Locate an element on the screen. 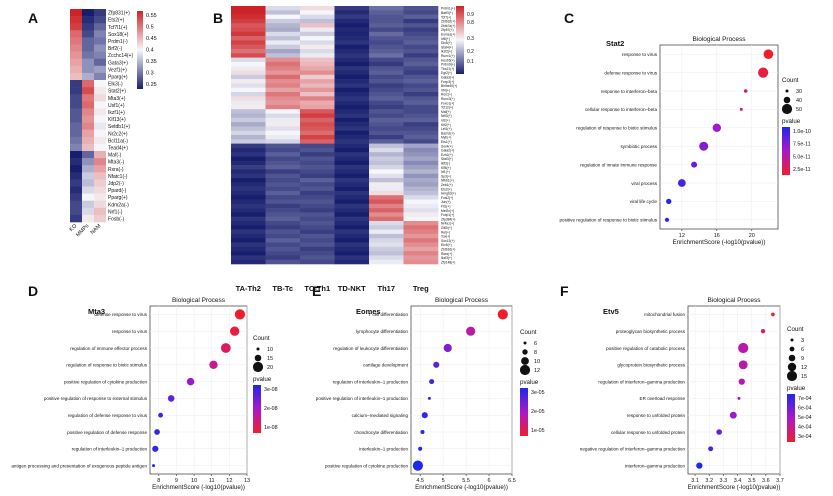 Image resolution: width=833 pixels, height=496 pixels. row-label: Bhlhe40(+) is located at coordinates (449, 86).